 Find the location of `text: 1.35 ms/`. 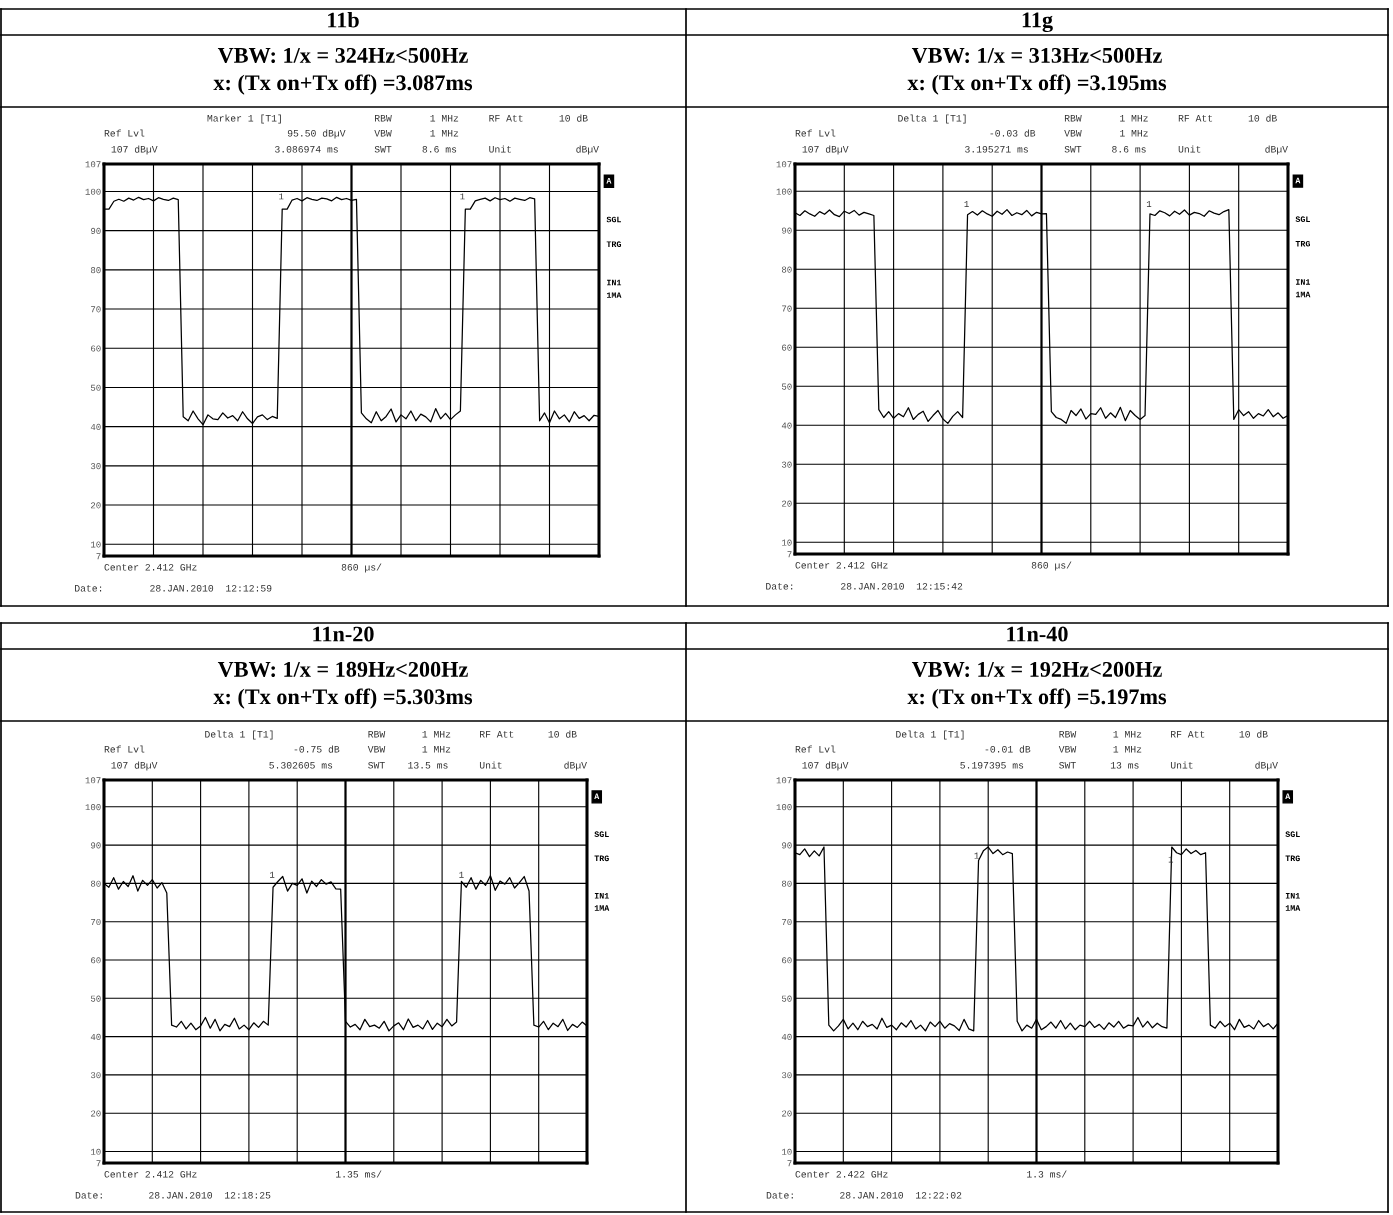

text: 1.35 ms/ is located at coordinates (359, 1174).